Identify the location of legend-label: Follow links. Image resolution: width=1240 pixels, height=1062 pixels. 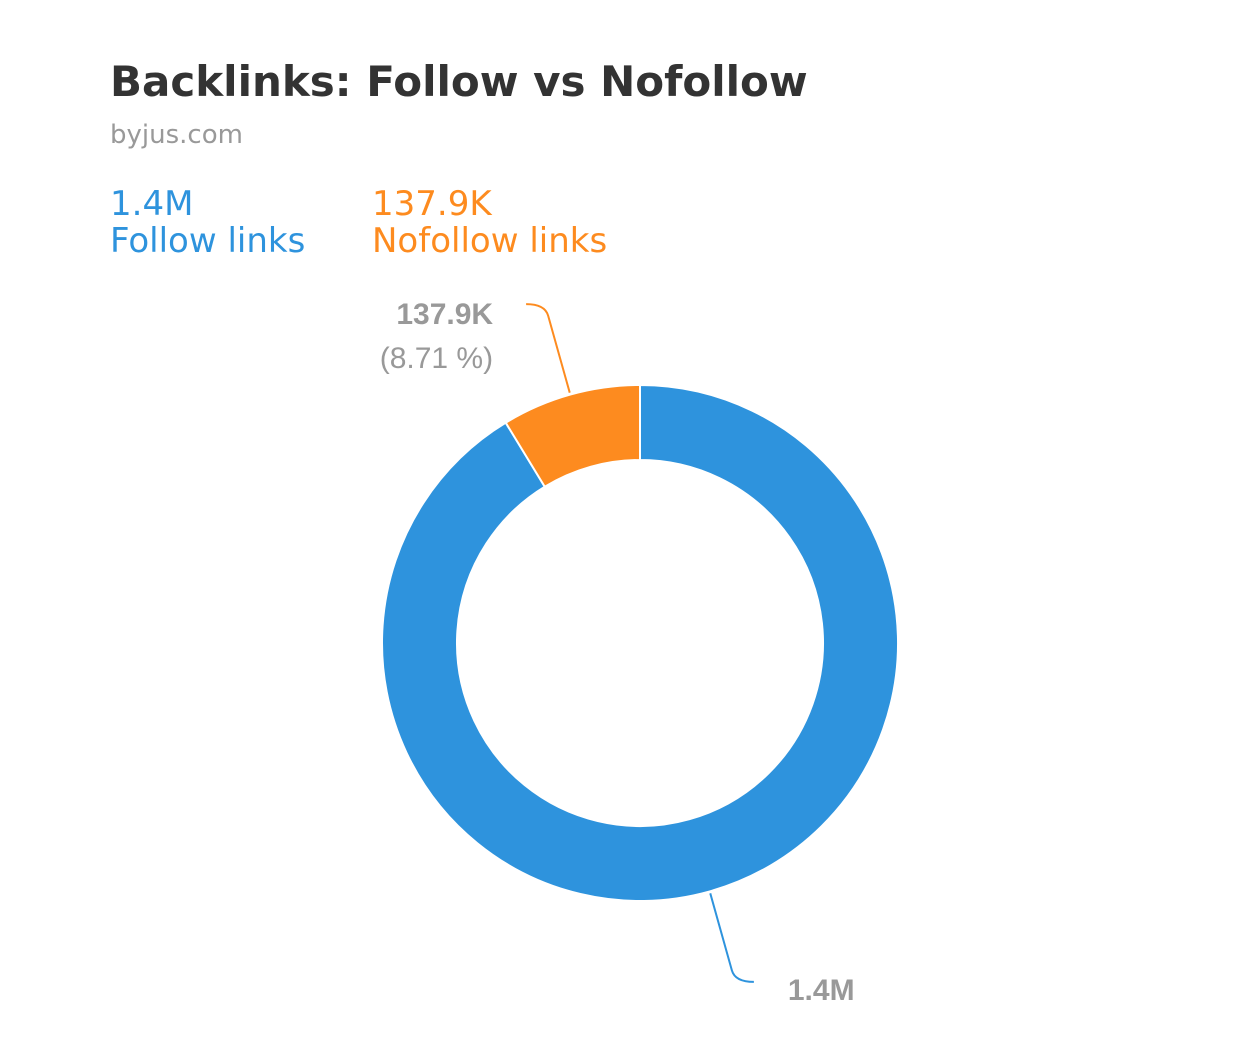
(207, 241).